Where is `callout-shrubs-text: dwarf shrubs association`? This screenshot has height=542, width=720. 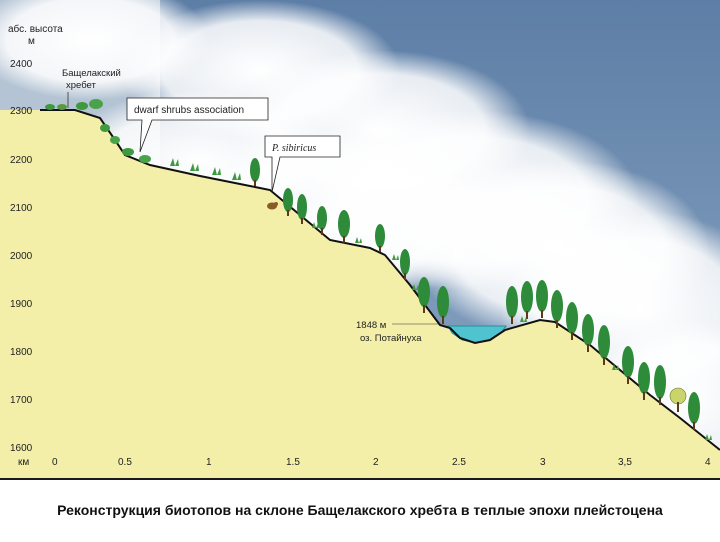 callout-shrubs-text: dwarf shrubs association is located at coordinates (189, 110).